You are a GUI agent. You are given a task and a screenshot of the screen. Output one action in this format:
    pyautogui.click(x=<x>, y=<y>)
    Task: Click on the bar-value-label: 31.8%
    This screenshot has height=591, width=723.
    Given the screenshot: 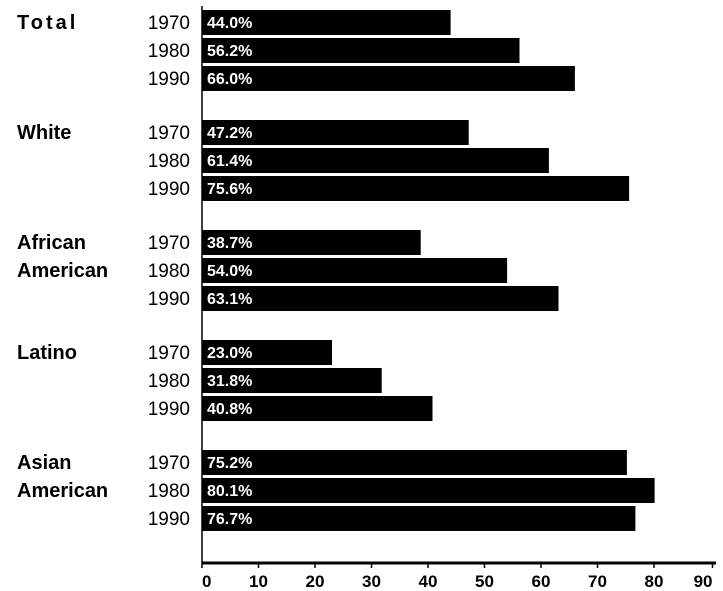 What is the action you would take?
    pyautogui.click(x=229, y=381)
    